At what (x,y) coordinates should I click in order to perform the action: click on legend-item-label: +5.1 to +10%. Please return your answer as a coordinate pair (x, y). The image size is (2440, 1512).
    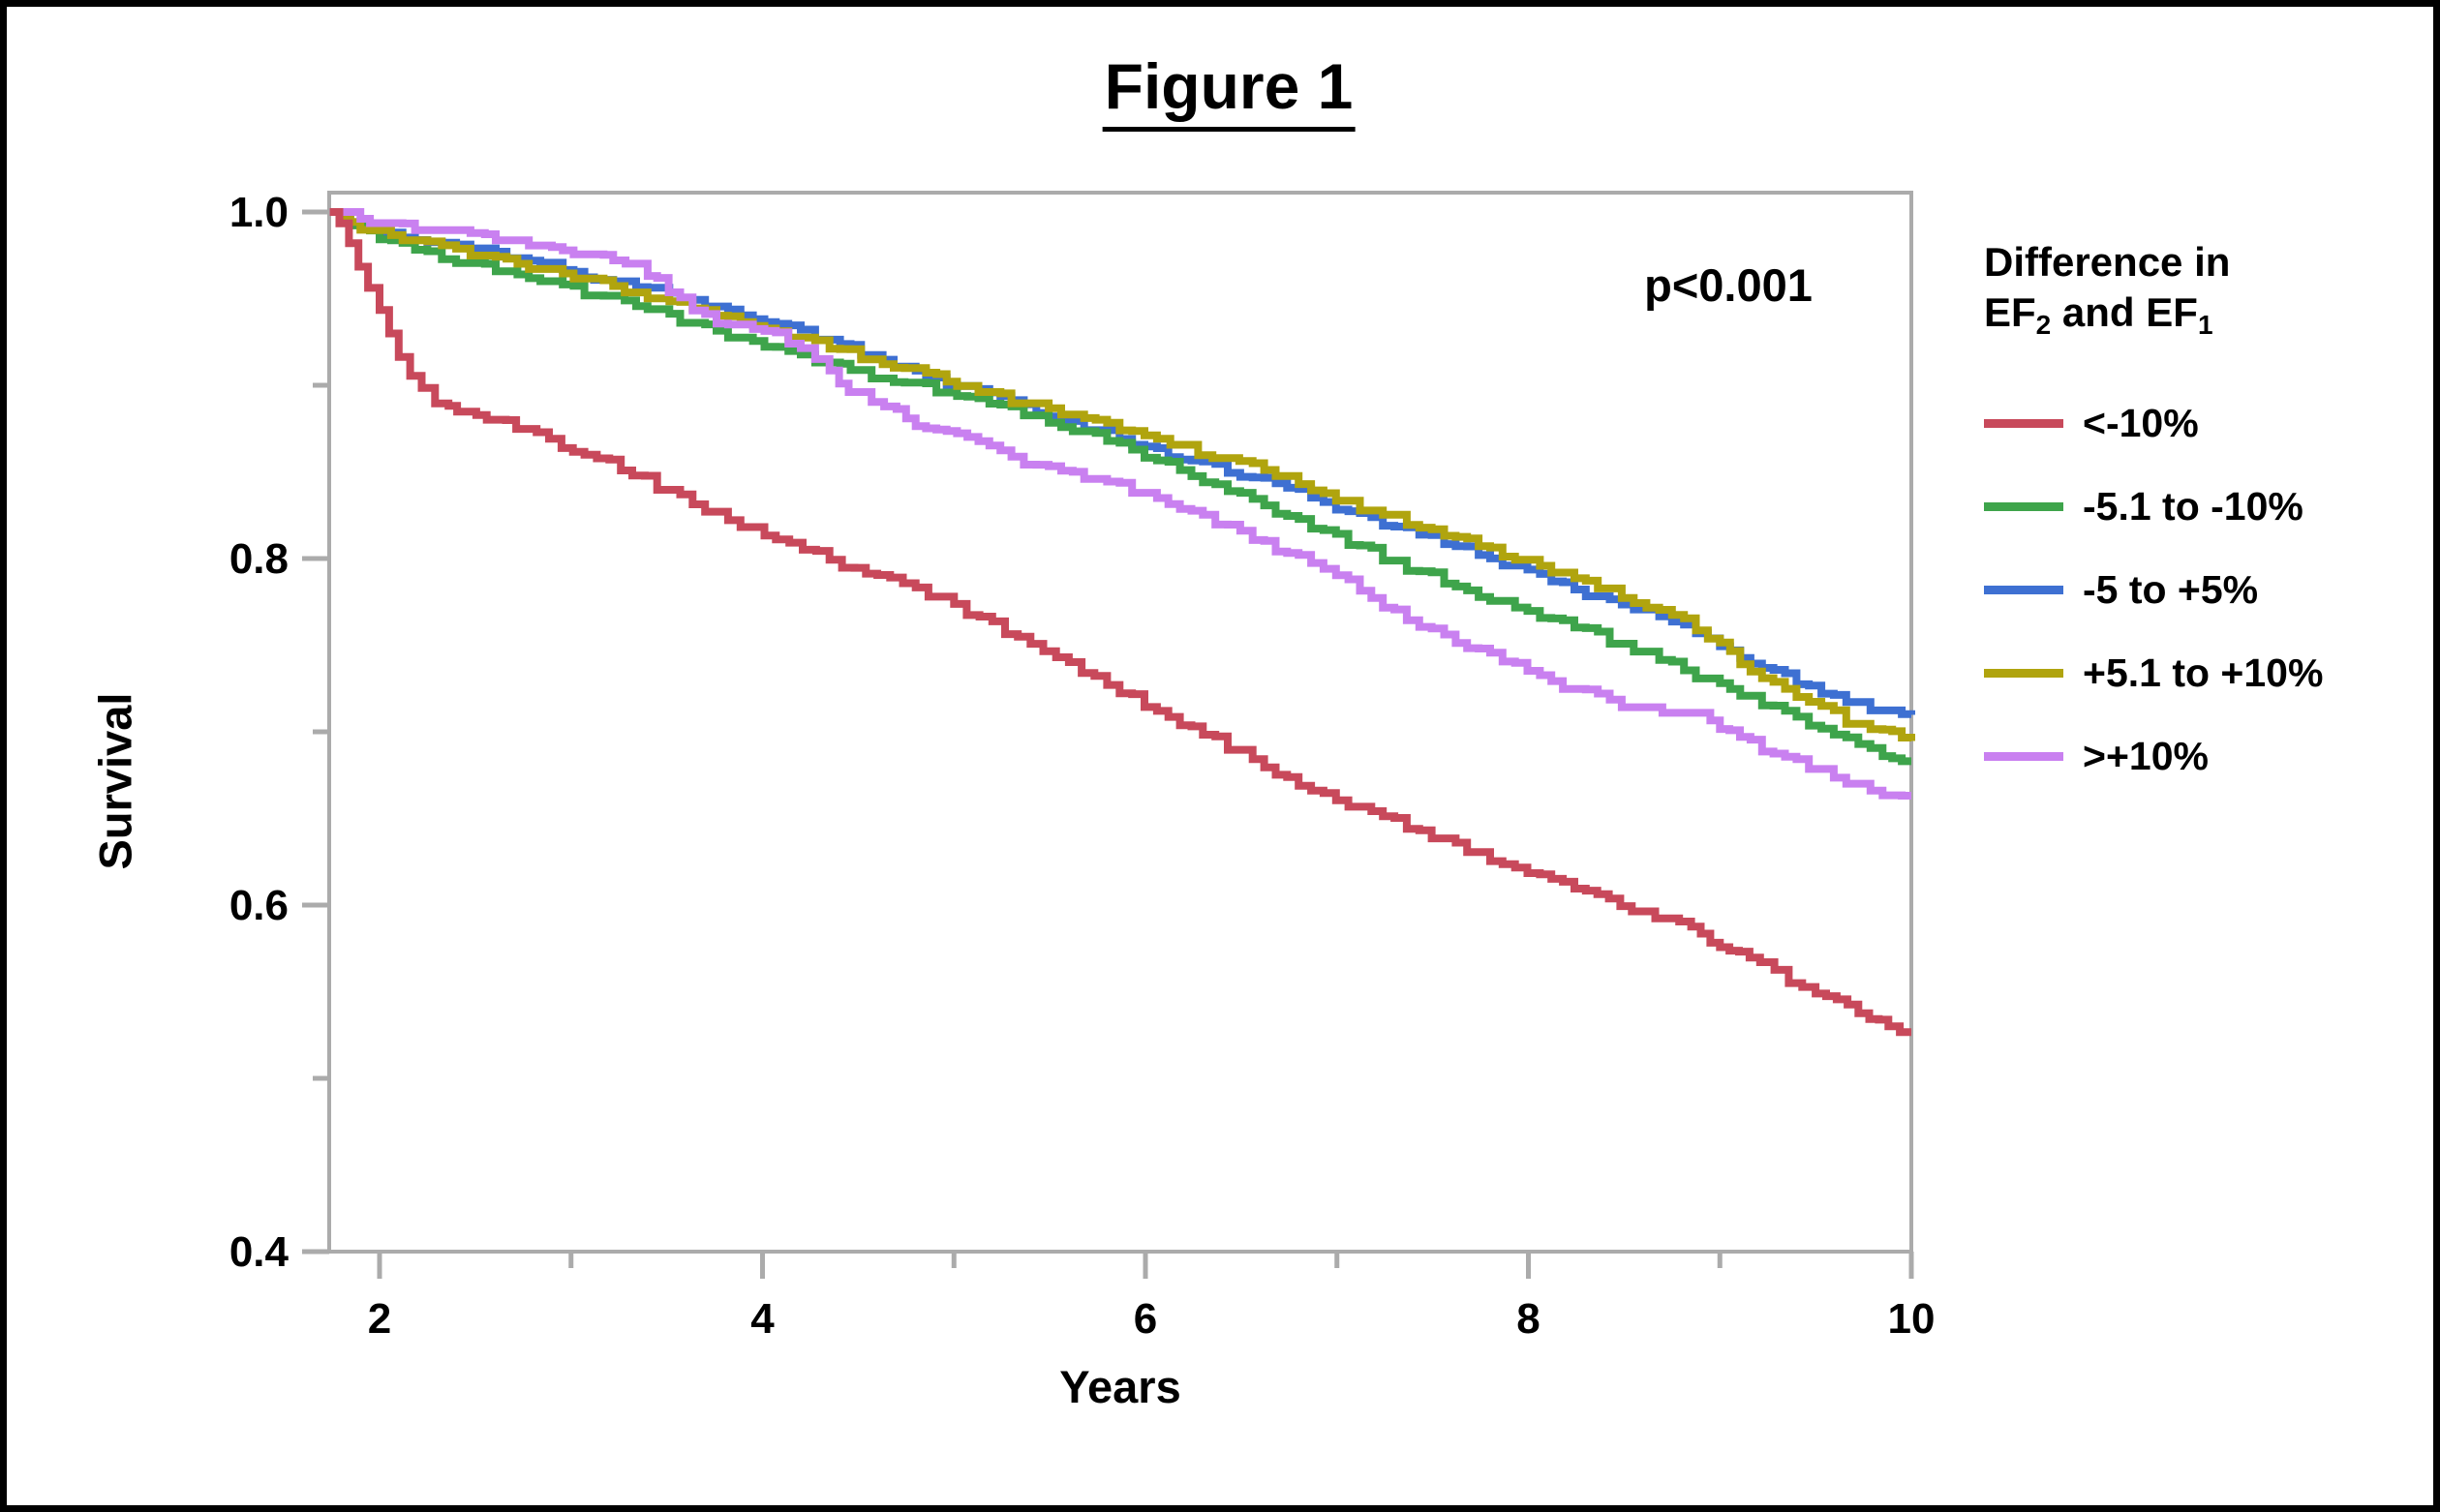
    Looking at the image, I should click on (2204, 673).